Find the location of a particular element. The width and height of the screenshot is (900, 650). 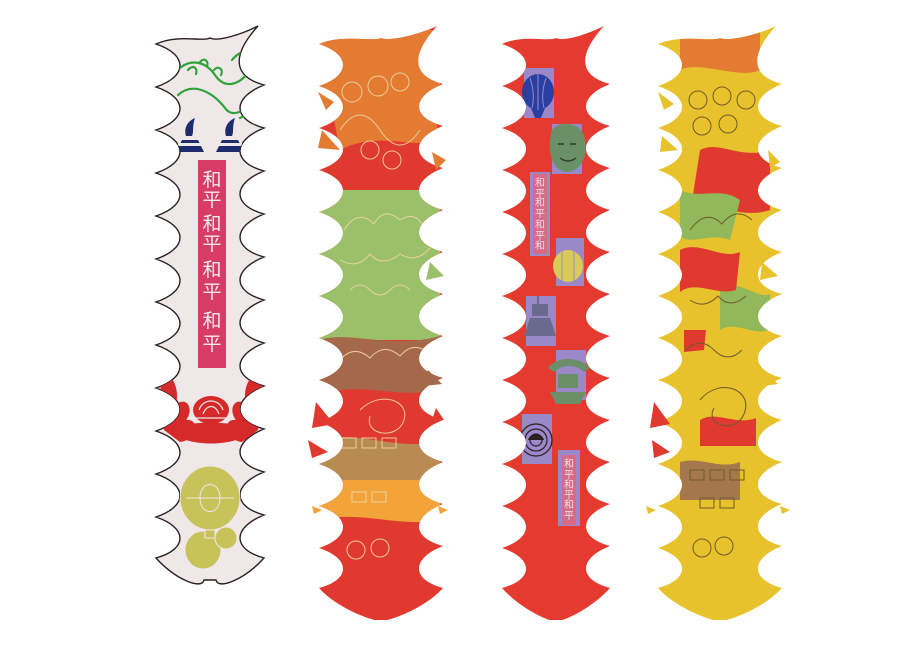

plaque-text: 和 平 和 平 和 平 和 is located at coordinates (540, 214).